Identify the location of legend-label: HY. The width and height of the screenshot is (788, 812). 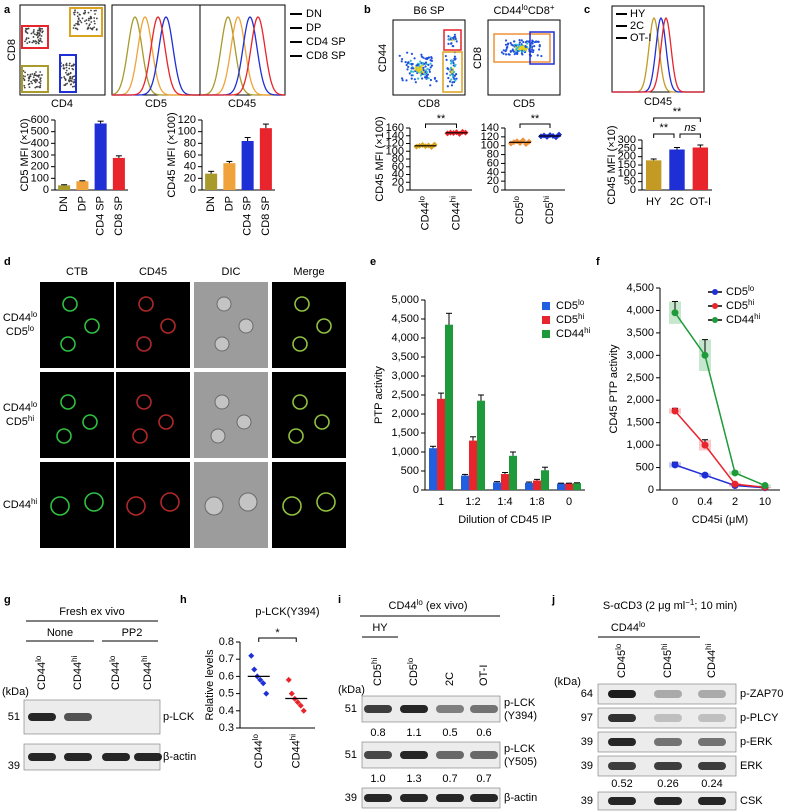
(638, 14).